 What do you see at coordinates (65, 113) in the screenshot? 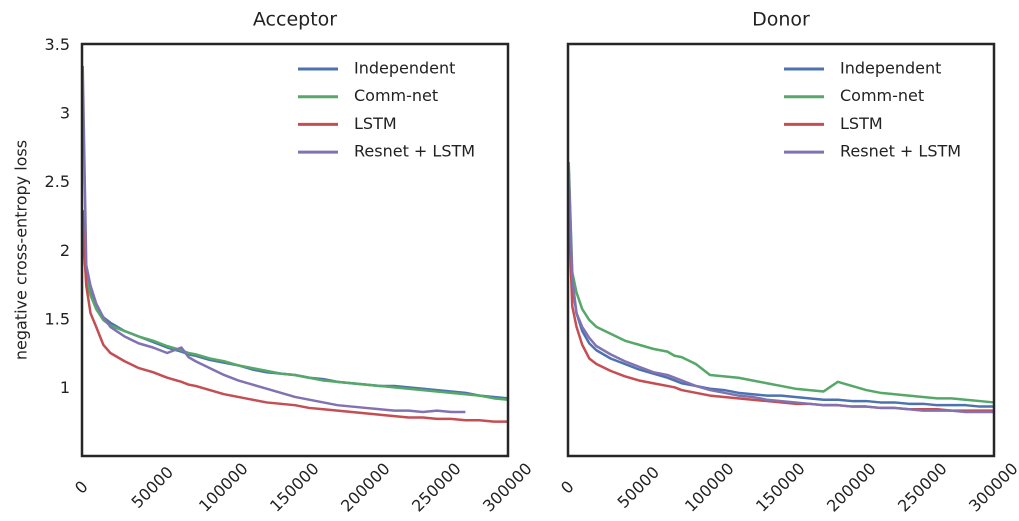
I see `y-tick-label: 3` at bounding box center [65, 113].